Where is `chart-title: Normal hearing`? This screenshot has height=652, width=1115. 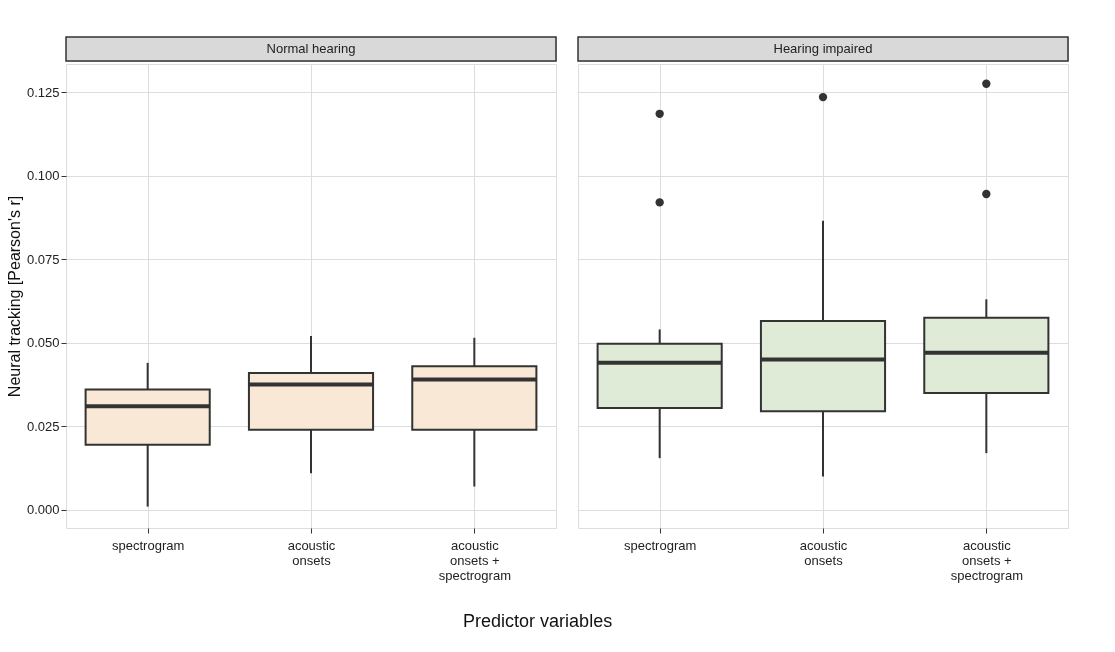 chart-title: Normal hearing is located at coordinates (311, 48).